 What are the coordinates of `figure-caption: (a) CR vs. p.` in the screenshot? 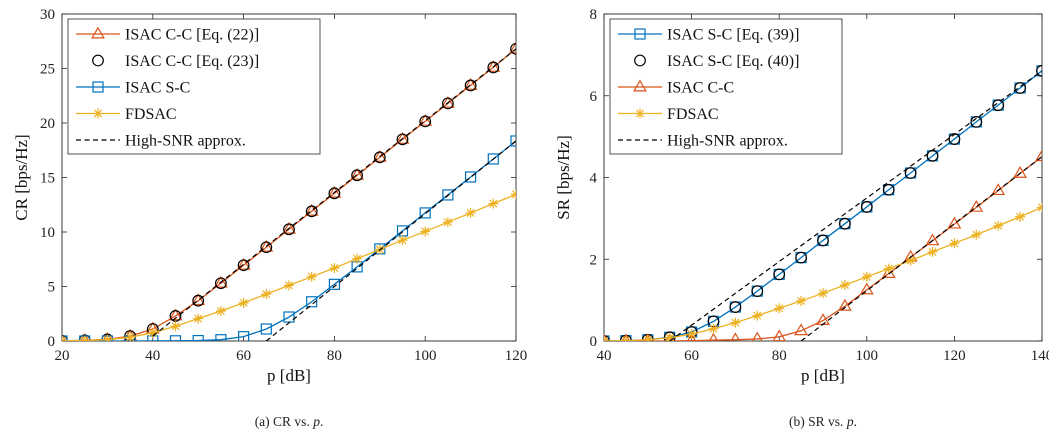 It's located at (289, 421).